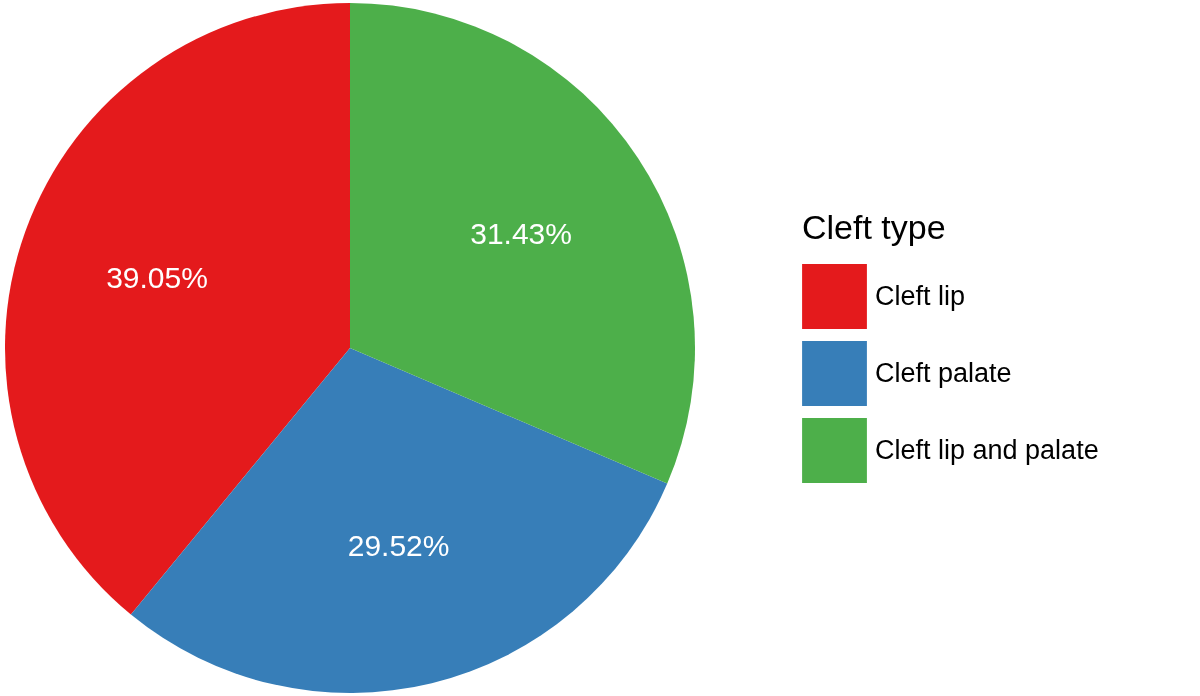 The height and width of the screenshot is (696, 1200). Describe the element at coordinates (943, 372) in the screenshot. I see `legend-label: Cleft palate` at that location.